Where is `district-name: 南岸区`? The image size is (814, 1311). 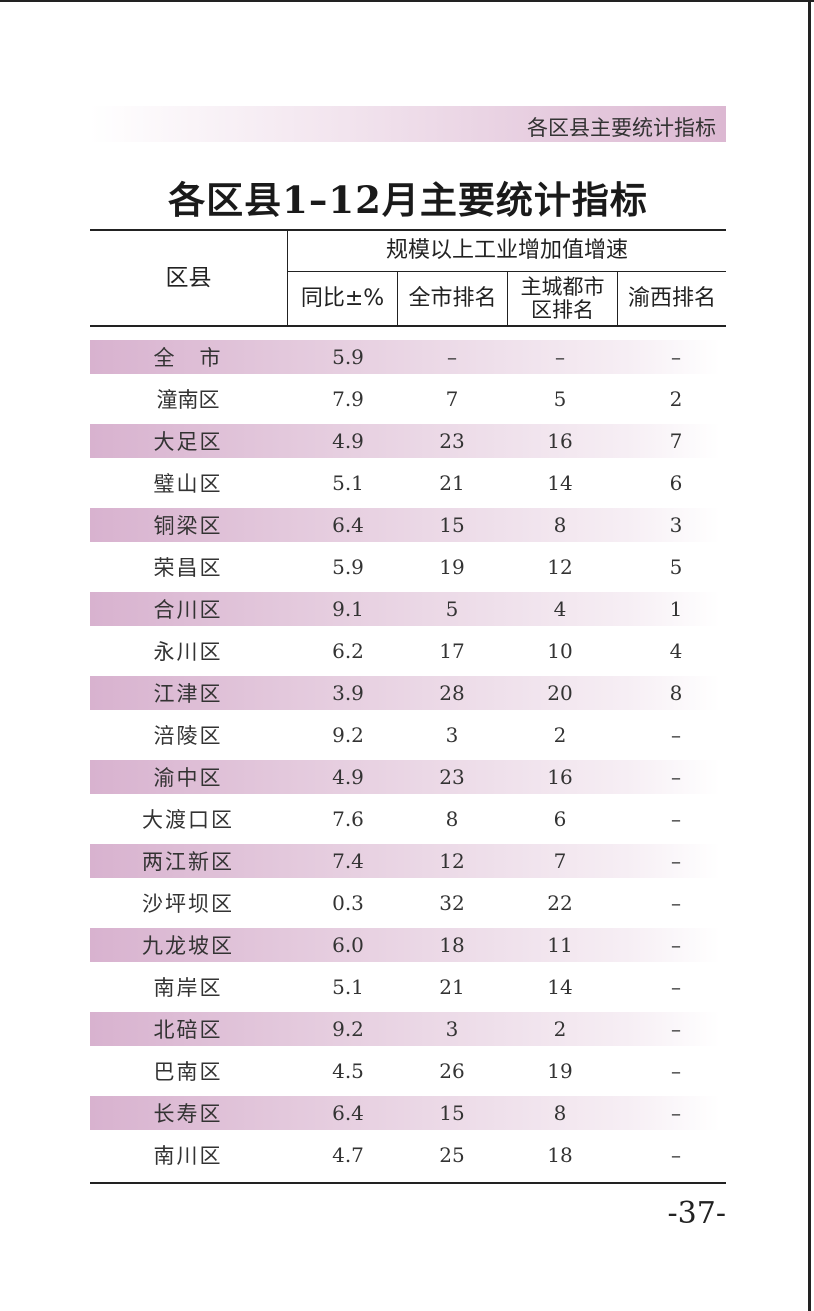
district-name: 南岸区 is located at coordinates (188, 988).